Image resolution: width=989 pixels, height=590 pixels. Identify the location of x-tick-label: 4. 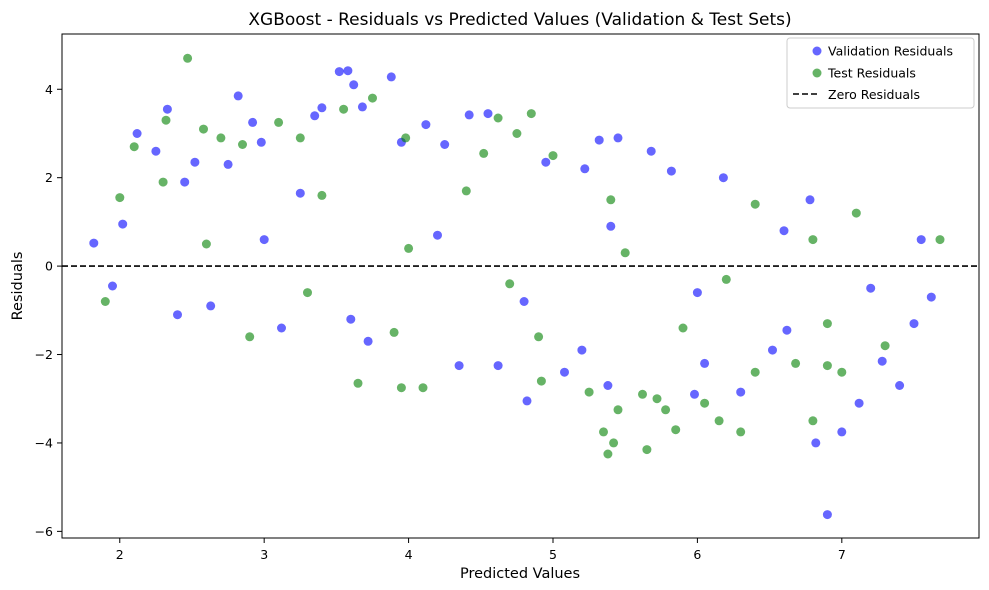
(409, 554).